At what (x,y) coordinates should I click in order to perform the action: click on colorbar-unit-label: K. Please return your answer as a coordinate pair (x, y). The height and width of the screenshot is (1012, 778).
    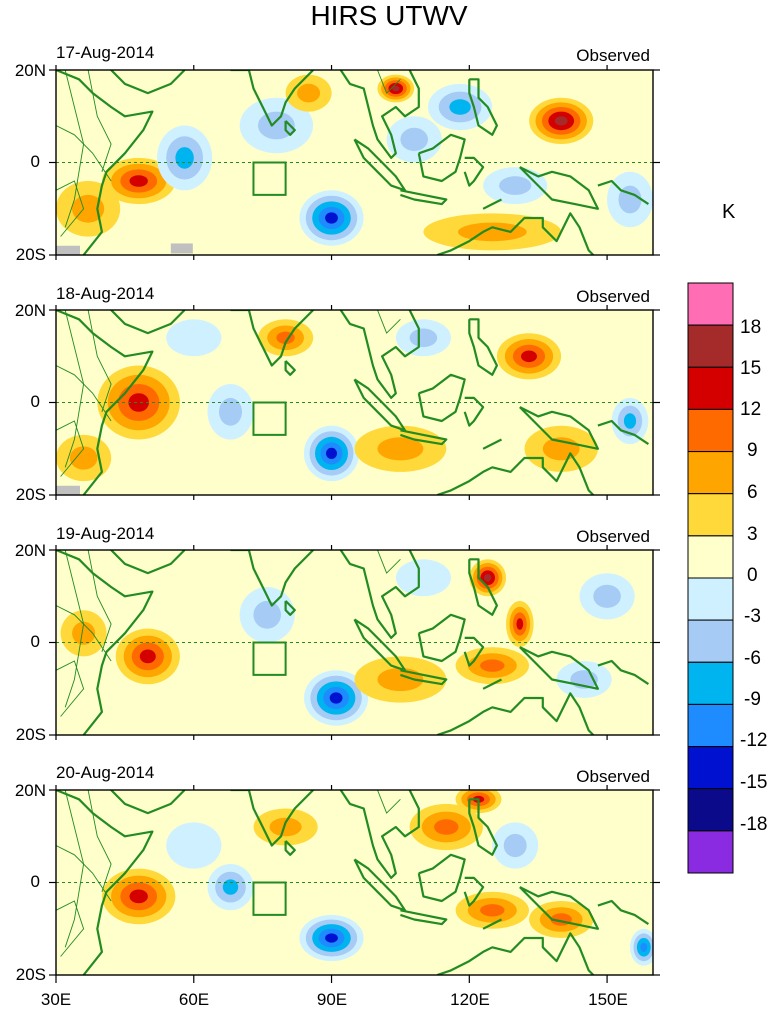
    Looking at the image, I should click on (729, 212).